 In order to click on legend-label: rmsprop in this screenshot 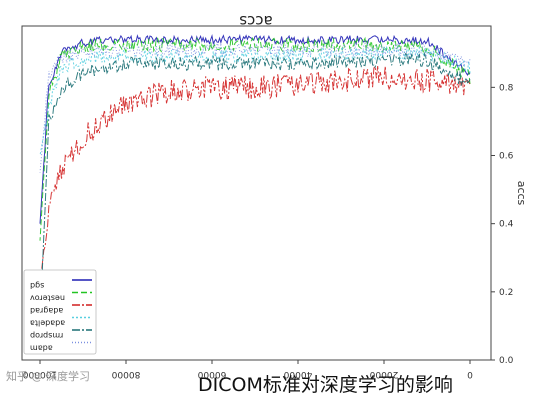, I will do `click(46, 335)`.